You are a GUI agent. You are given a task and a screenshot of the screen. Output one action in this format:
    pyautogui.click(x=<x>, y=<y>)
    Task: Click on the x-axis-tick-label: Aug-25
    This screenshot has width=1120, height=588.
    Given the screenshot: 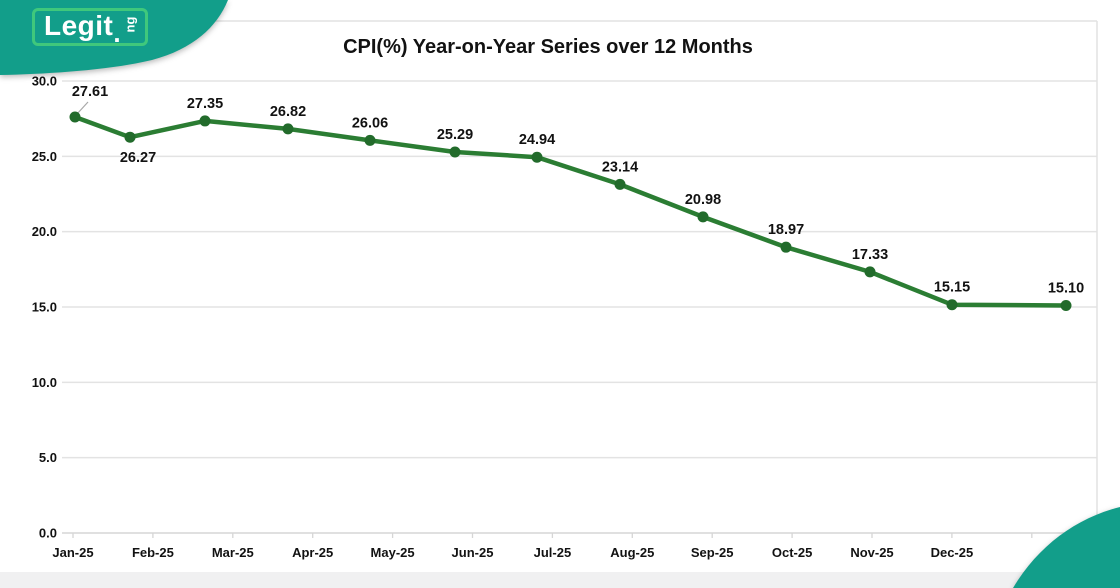 What is the action you would take?
    pyautogui.click(x=632, y=552)
    